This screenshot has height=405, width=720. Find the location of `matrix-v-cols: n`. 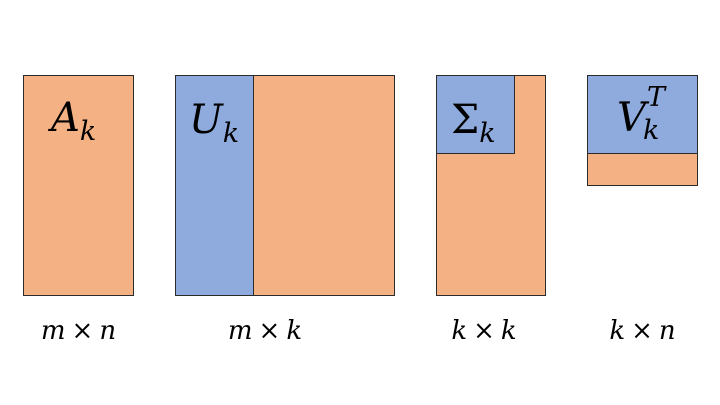

matrix-v-cols: n is located at coordinates (667, 331).